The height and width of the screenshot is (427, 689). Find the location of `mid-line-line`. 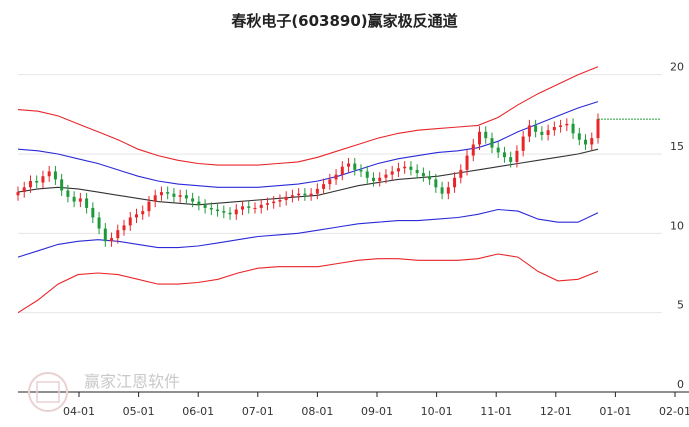

mid-line-line is located at coordinates (308, 177).